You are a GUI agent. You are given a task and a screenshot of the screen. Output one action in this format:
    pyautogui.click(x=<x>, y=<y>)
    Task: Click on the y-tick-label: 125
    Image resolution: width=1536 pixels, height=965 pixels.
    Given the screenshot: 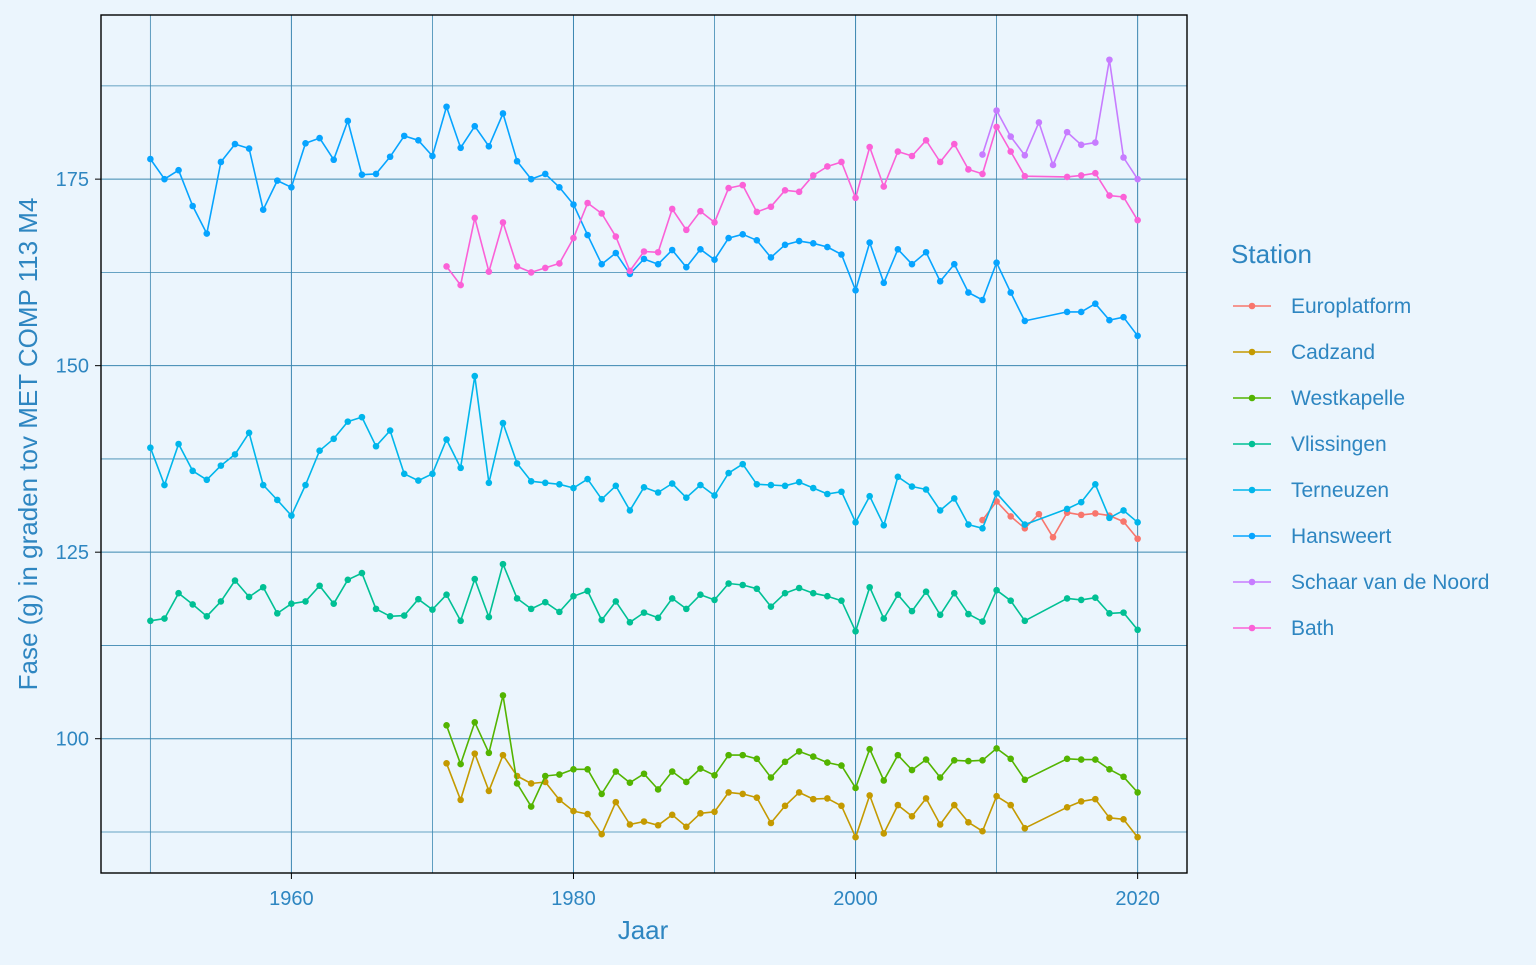 What is the action you would take?
    pyautogui.click(x=72, y=553)
    